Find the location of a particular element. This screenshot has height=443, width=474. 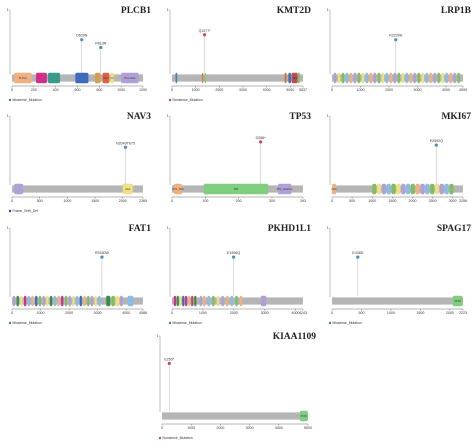

panel-lrp1b: LRP1B 1 0 1000 2000 3000 4000 4599 R2239H is located at coordinates (399, 49).